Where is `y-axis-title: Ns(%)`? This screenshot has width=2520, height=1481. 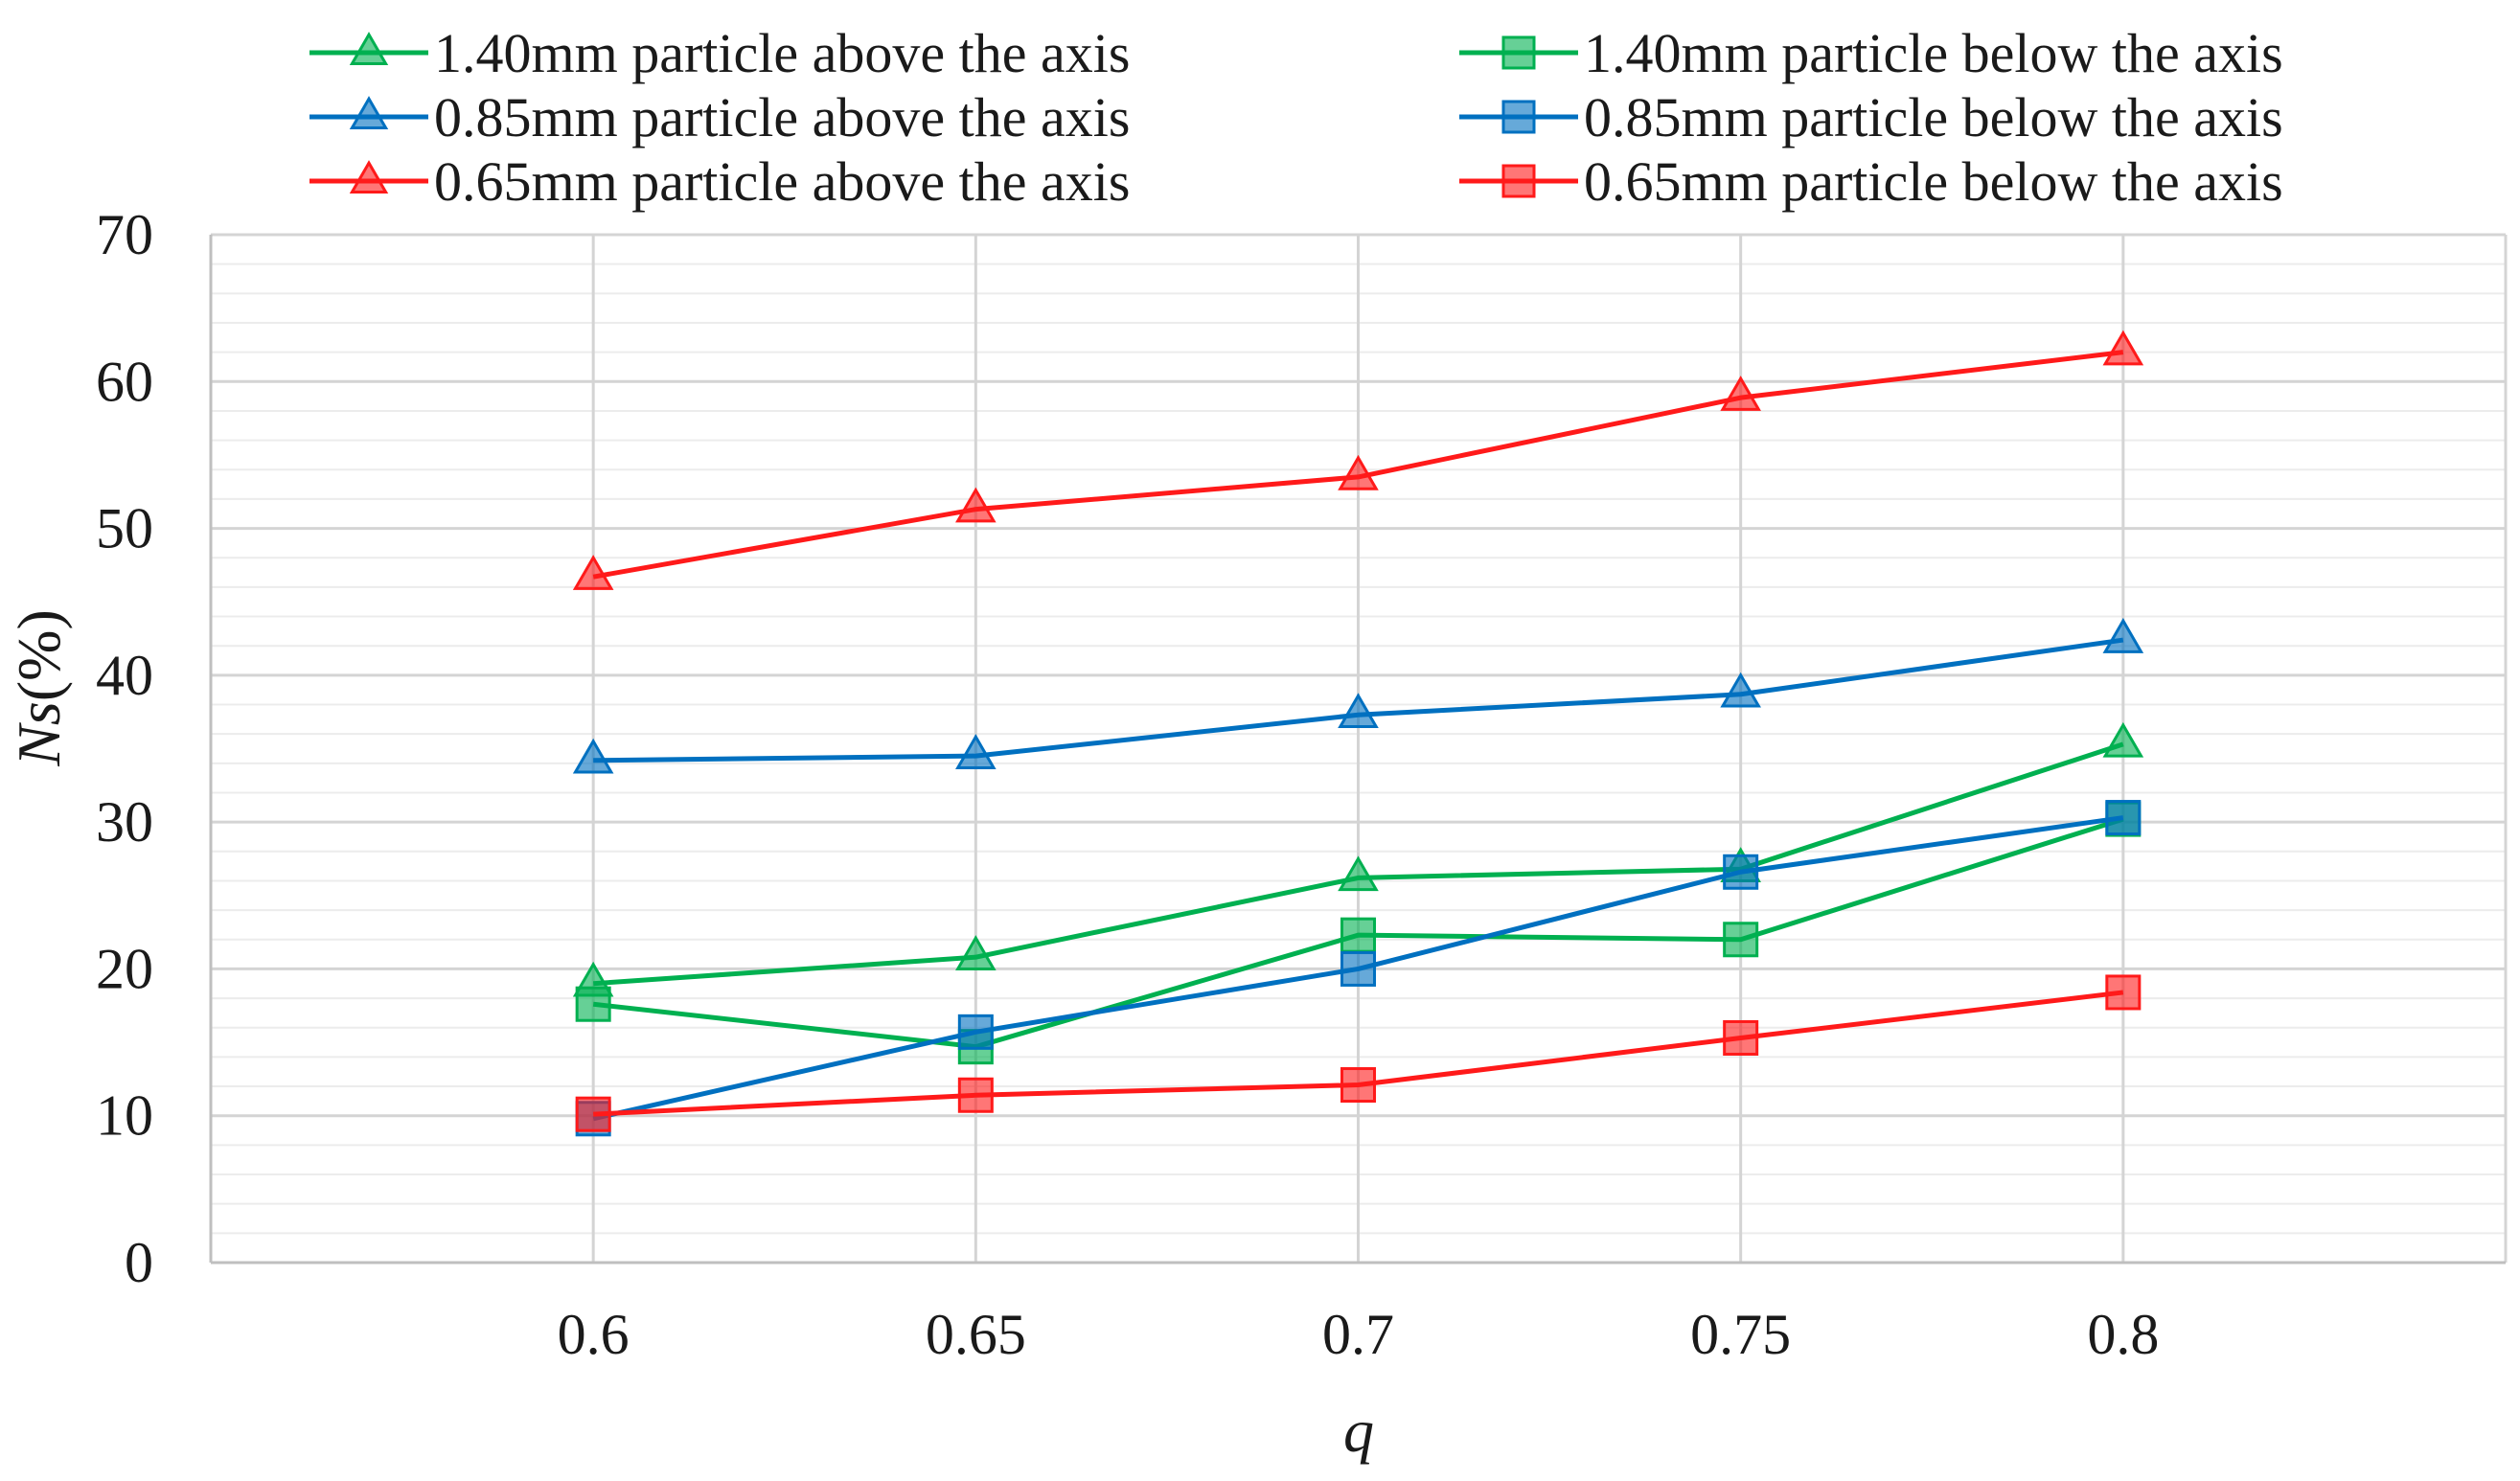 y-axis-title: Ns(%) is located at coordinates (39, 688).